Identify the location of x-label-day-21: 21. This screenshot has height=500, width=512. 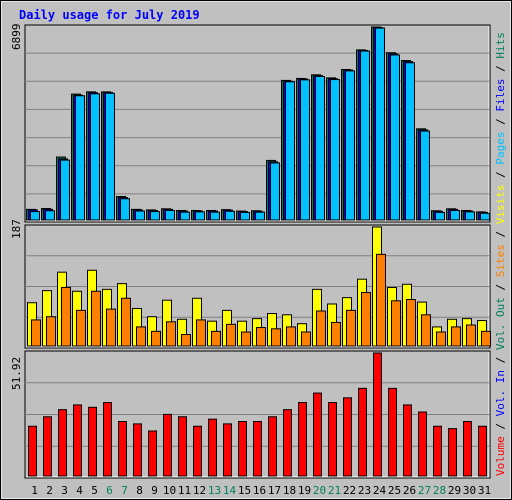
(334, 490).